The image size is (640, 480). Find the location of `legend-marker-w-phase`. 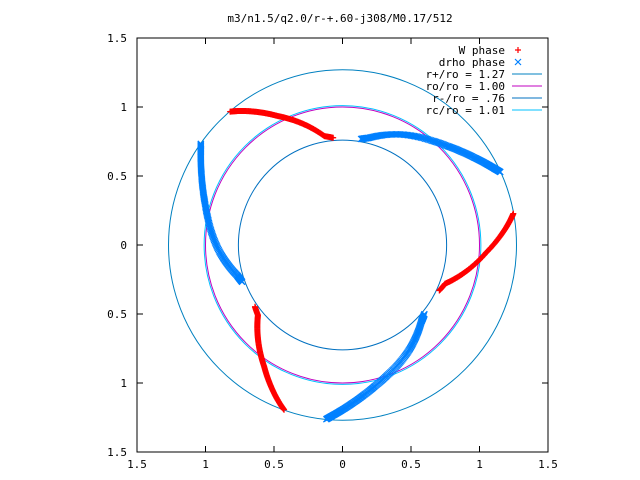

legend-marker-w-phase is located at coordinates (518, 50).